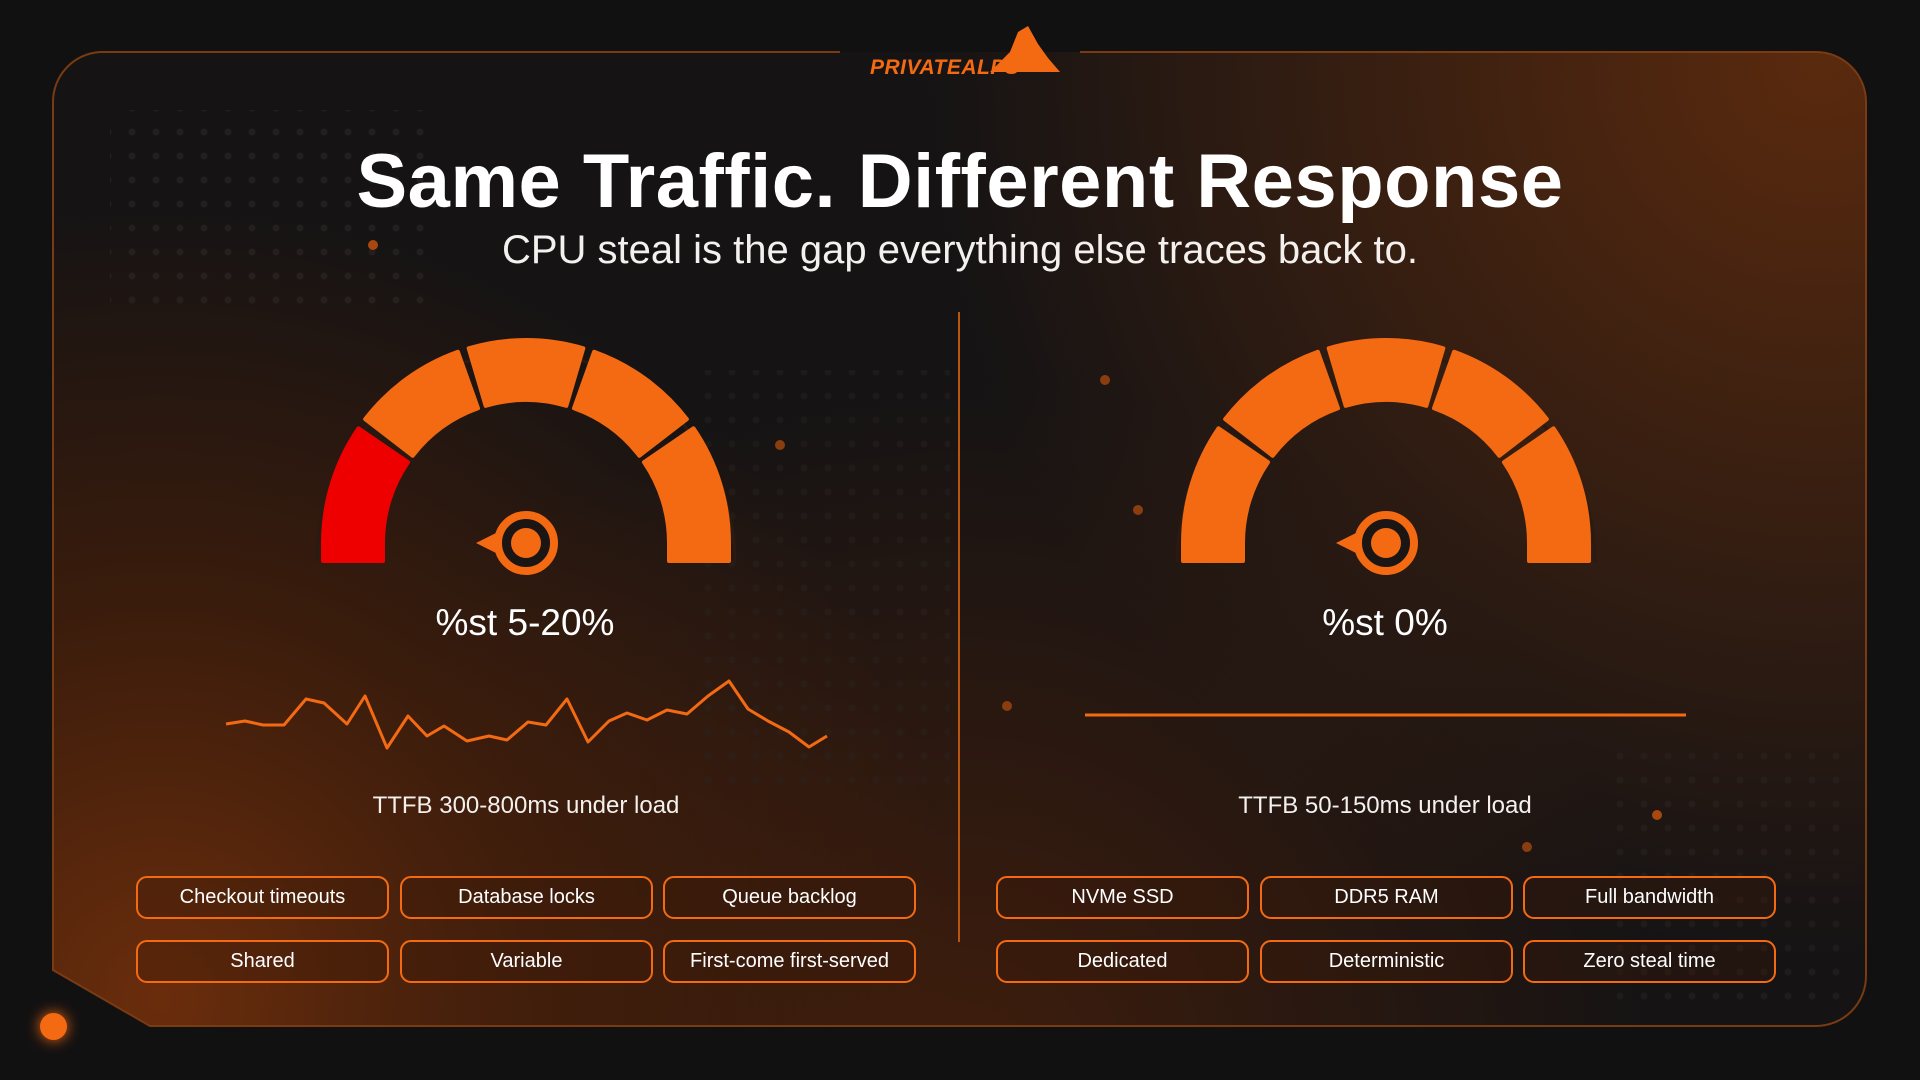  What do you see at coordinates (1385, 622) in the screenshot?
I see `steal-value-dedicated: %st 0%` at bounding box center [1385, 622].